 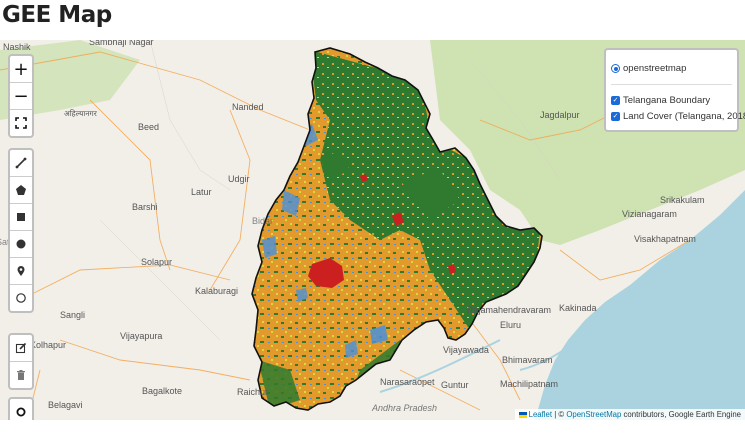 I want to click on place-label: Nashik, so click(x=17, y=47).